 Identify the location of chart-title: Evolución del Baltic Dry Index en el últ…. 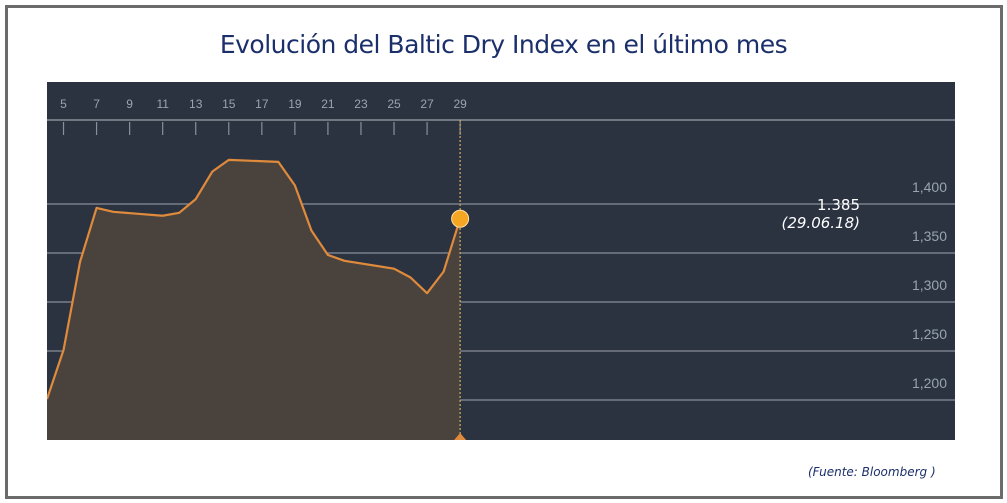
(503, 44).